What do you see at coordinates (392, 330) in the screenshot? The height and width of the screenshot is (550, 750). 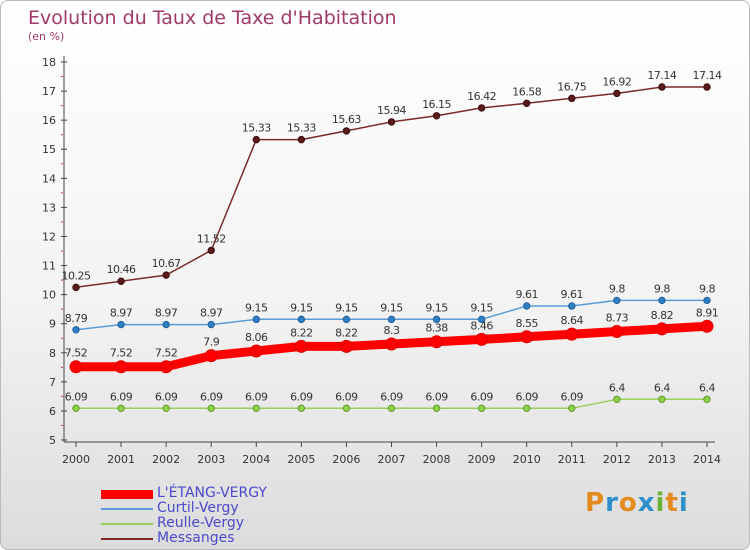 I see `data-label: 8.3` at bounding box center [392, 330].